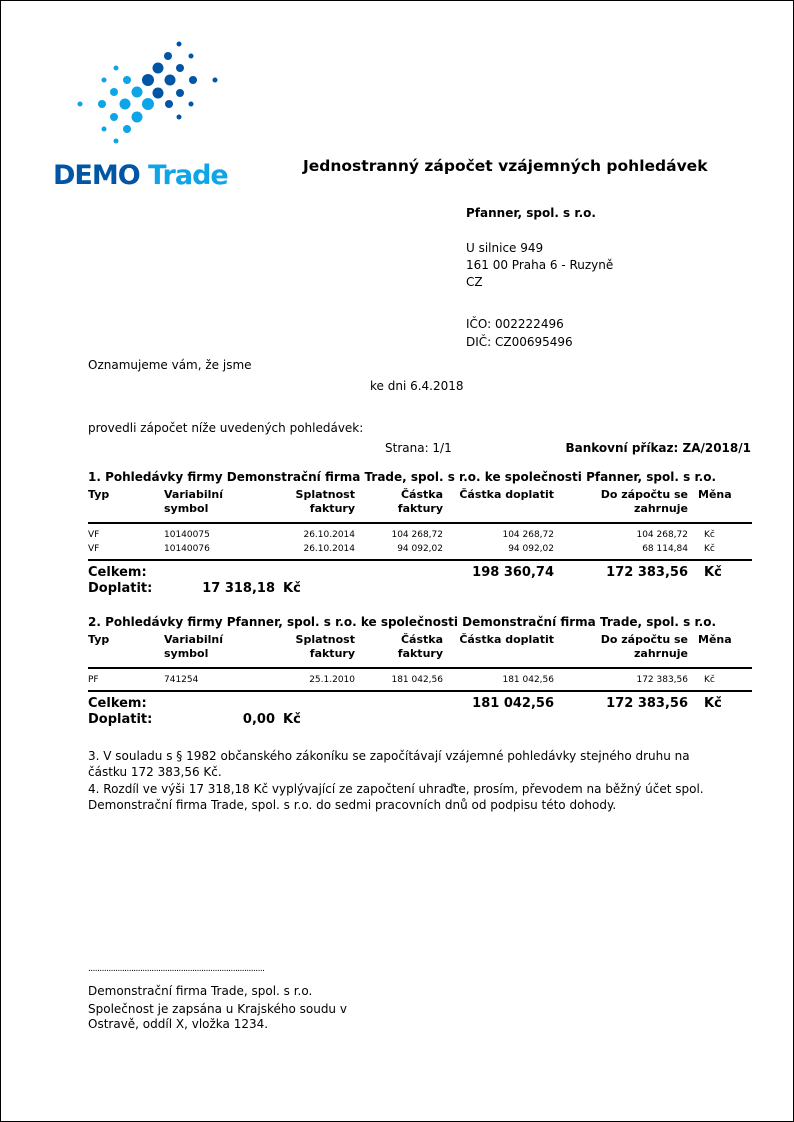 Image resolution: width=794 pixels, height=1122 pixels. I want to click on doplatit-value: 0,00, so click(258, 719).